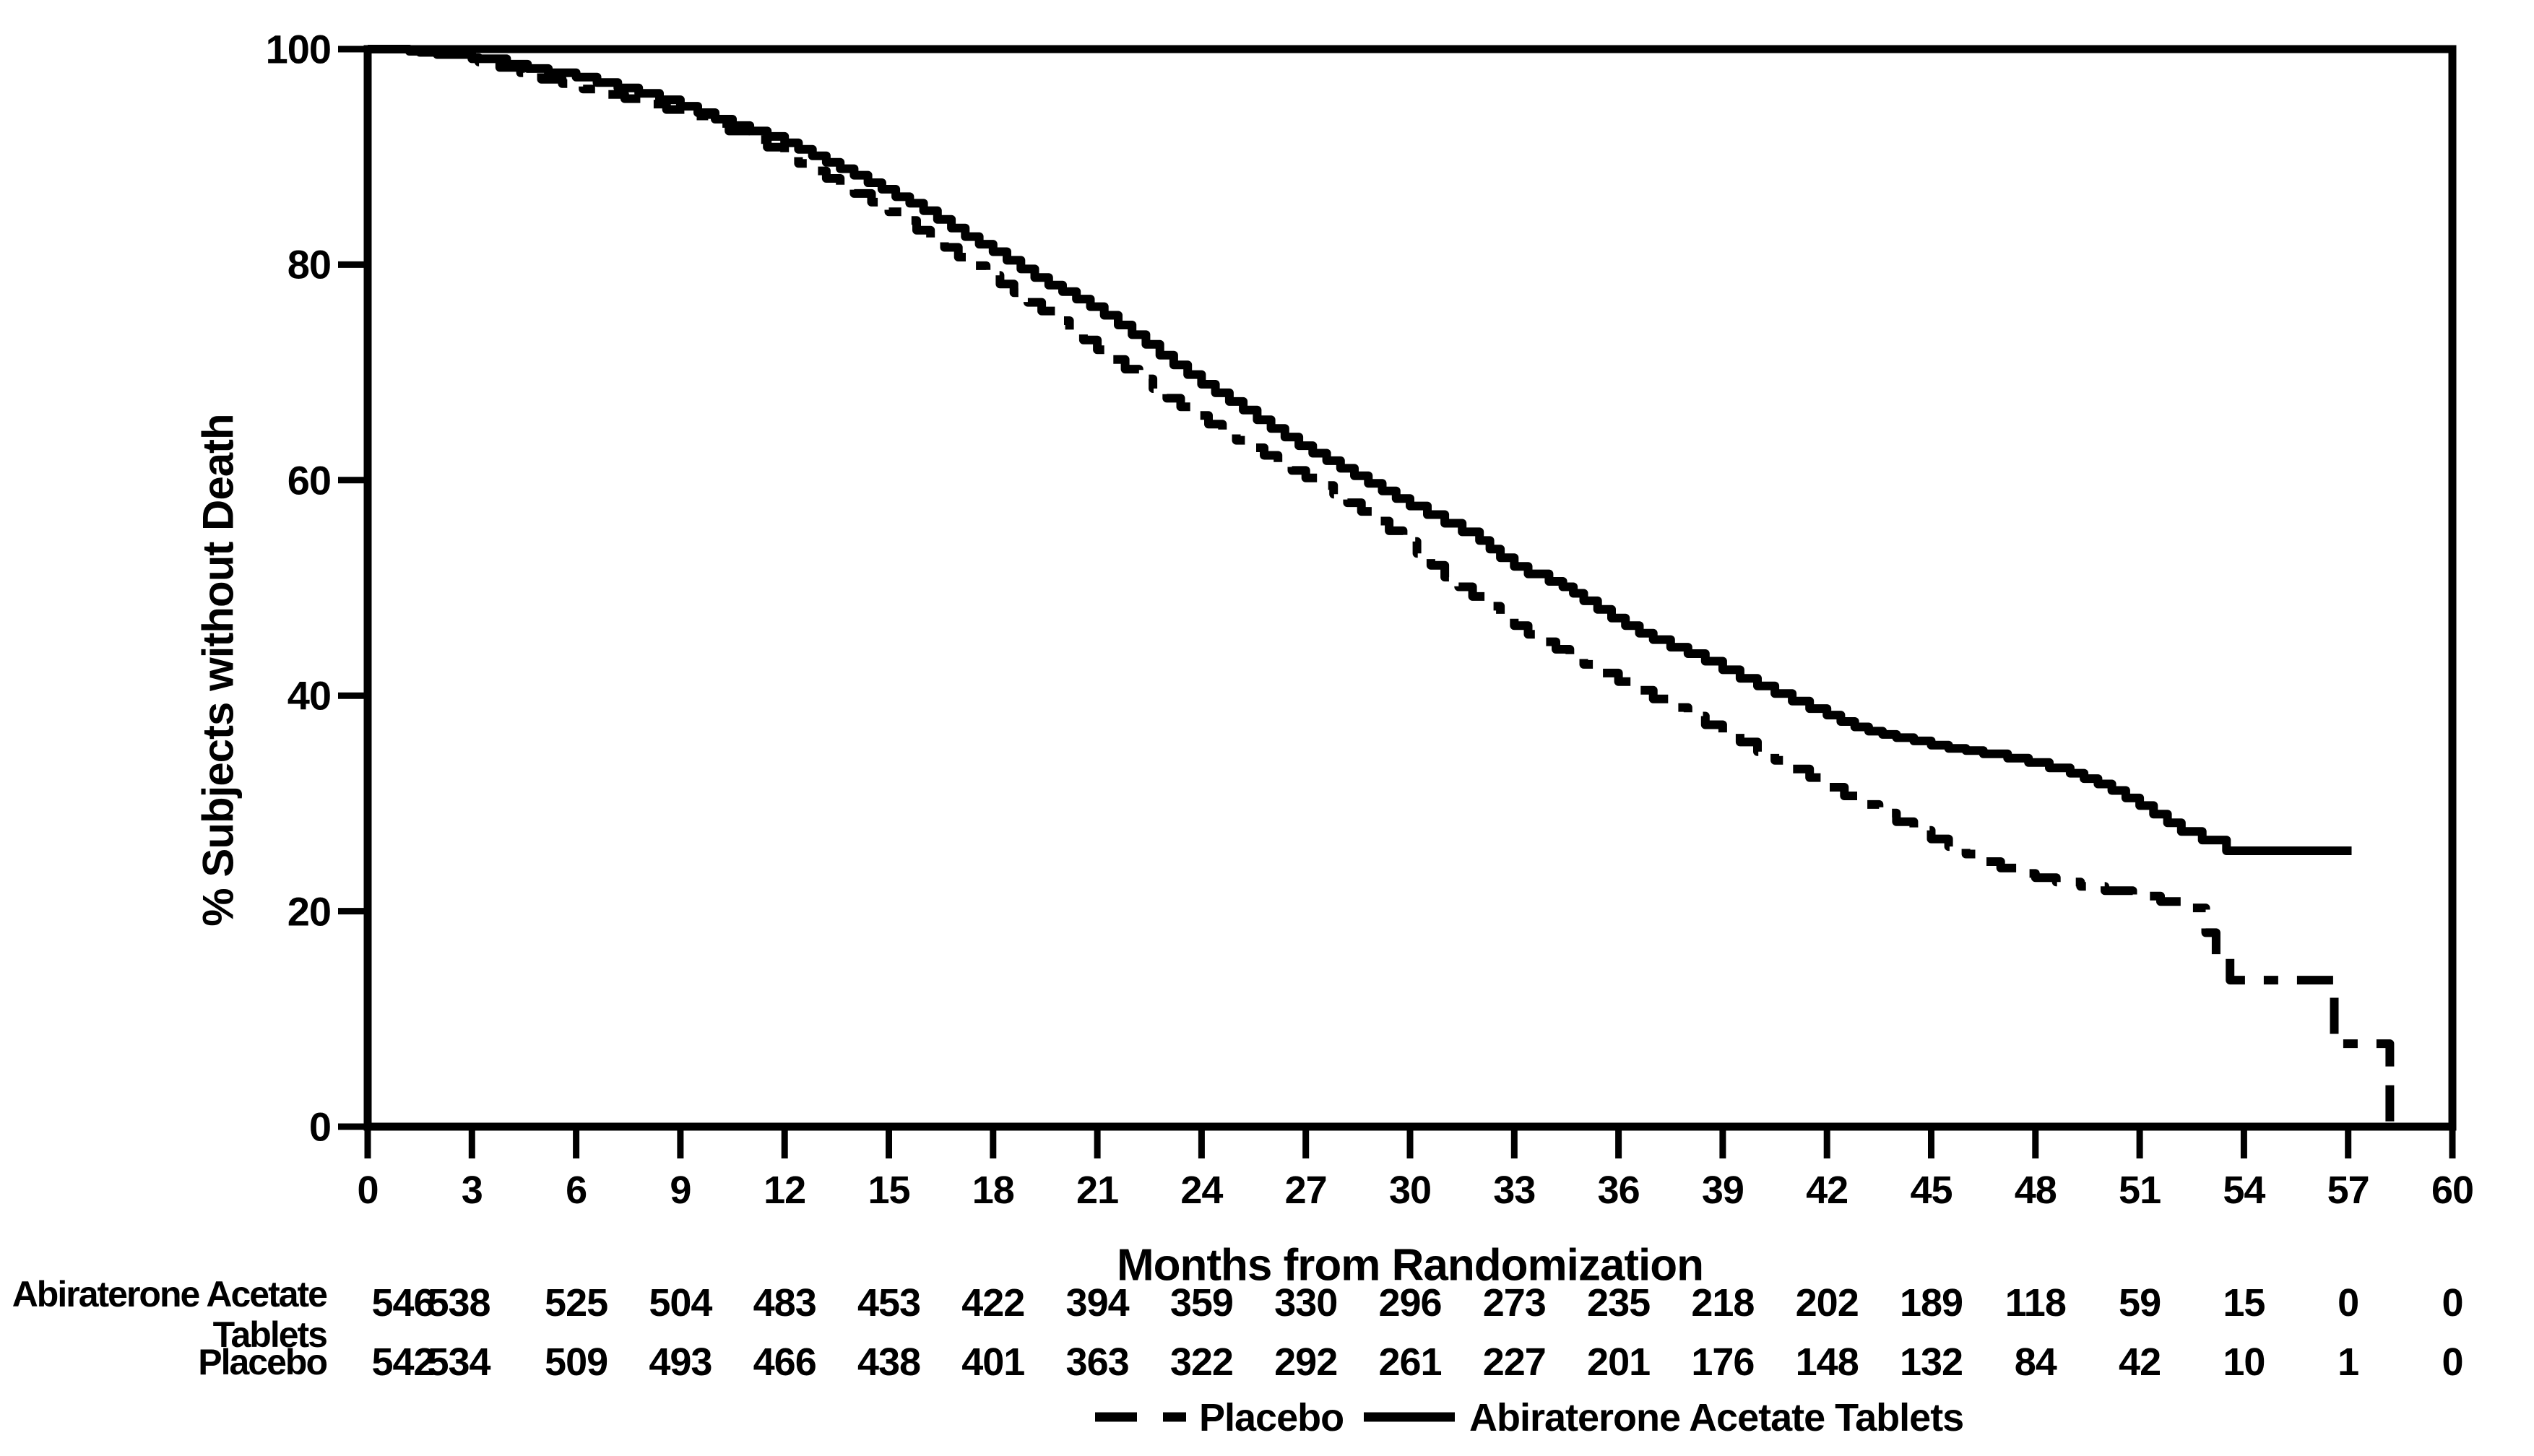  Describe the element at coordinates (889, 1190) in the screenshot. I see `x-tick-label: 15` at that location.